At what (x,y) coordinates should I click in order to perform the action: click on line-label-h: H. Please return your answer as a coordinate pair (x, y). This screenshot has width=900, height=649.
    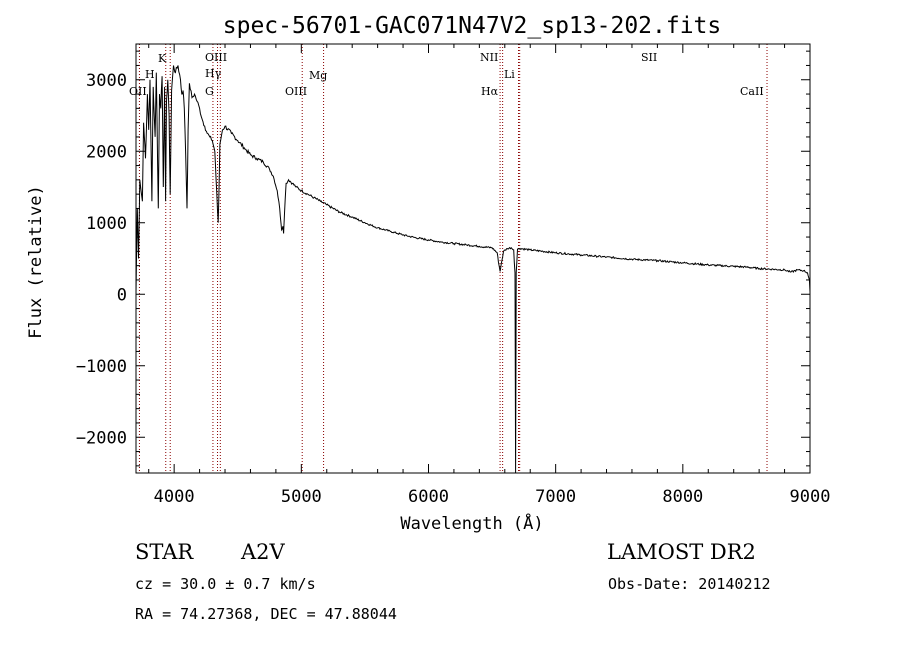
    Looking at the image, I should click on (150, 74).